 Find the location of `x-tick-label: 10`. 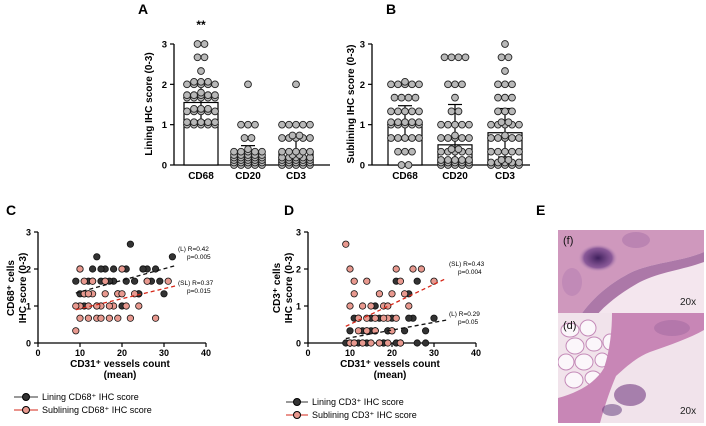

x-tick-label: 10 is located at coordinates (80, 353).